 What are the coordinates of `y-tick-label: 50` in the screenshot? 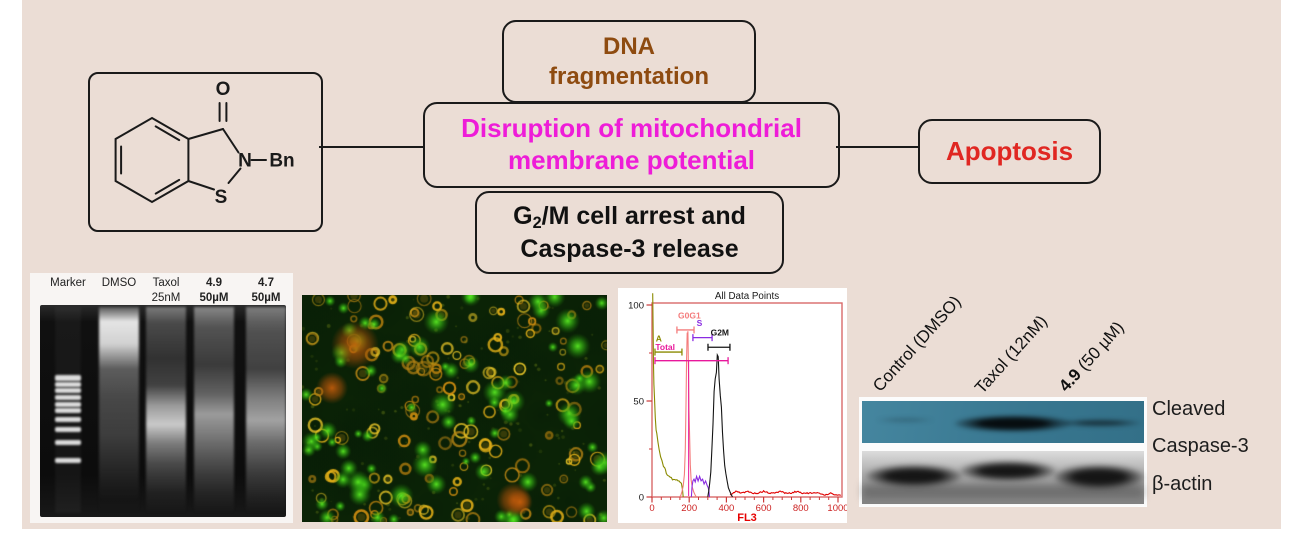 It's located at (638, 402).